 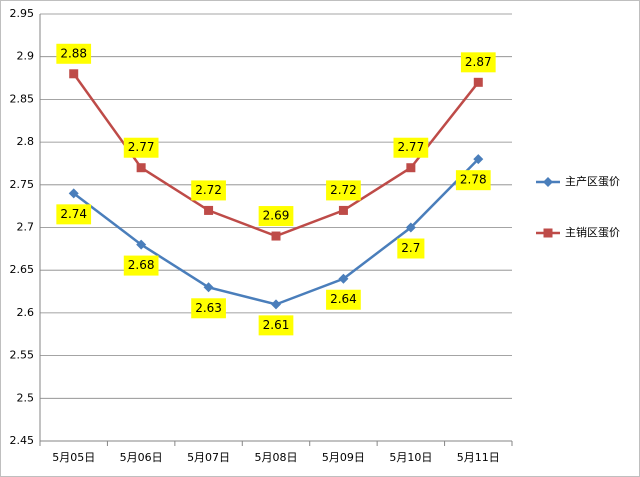 I want to click on data-label: 2.78, so click(x=473, y=180).